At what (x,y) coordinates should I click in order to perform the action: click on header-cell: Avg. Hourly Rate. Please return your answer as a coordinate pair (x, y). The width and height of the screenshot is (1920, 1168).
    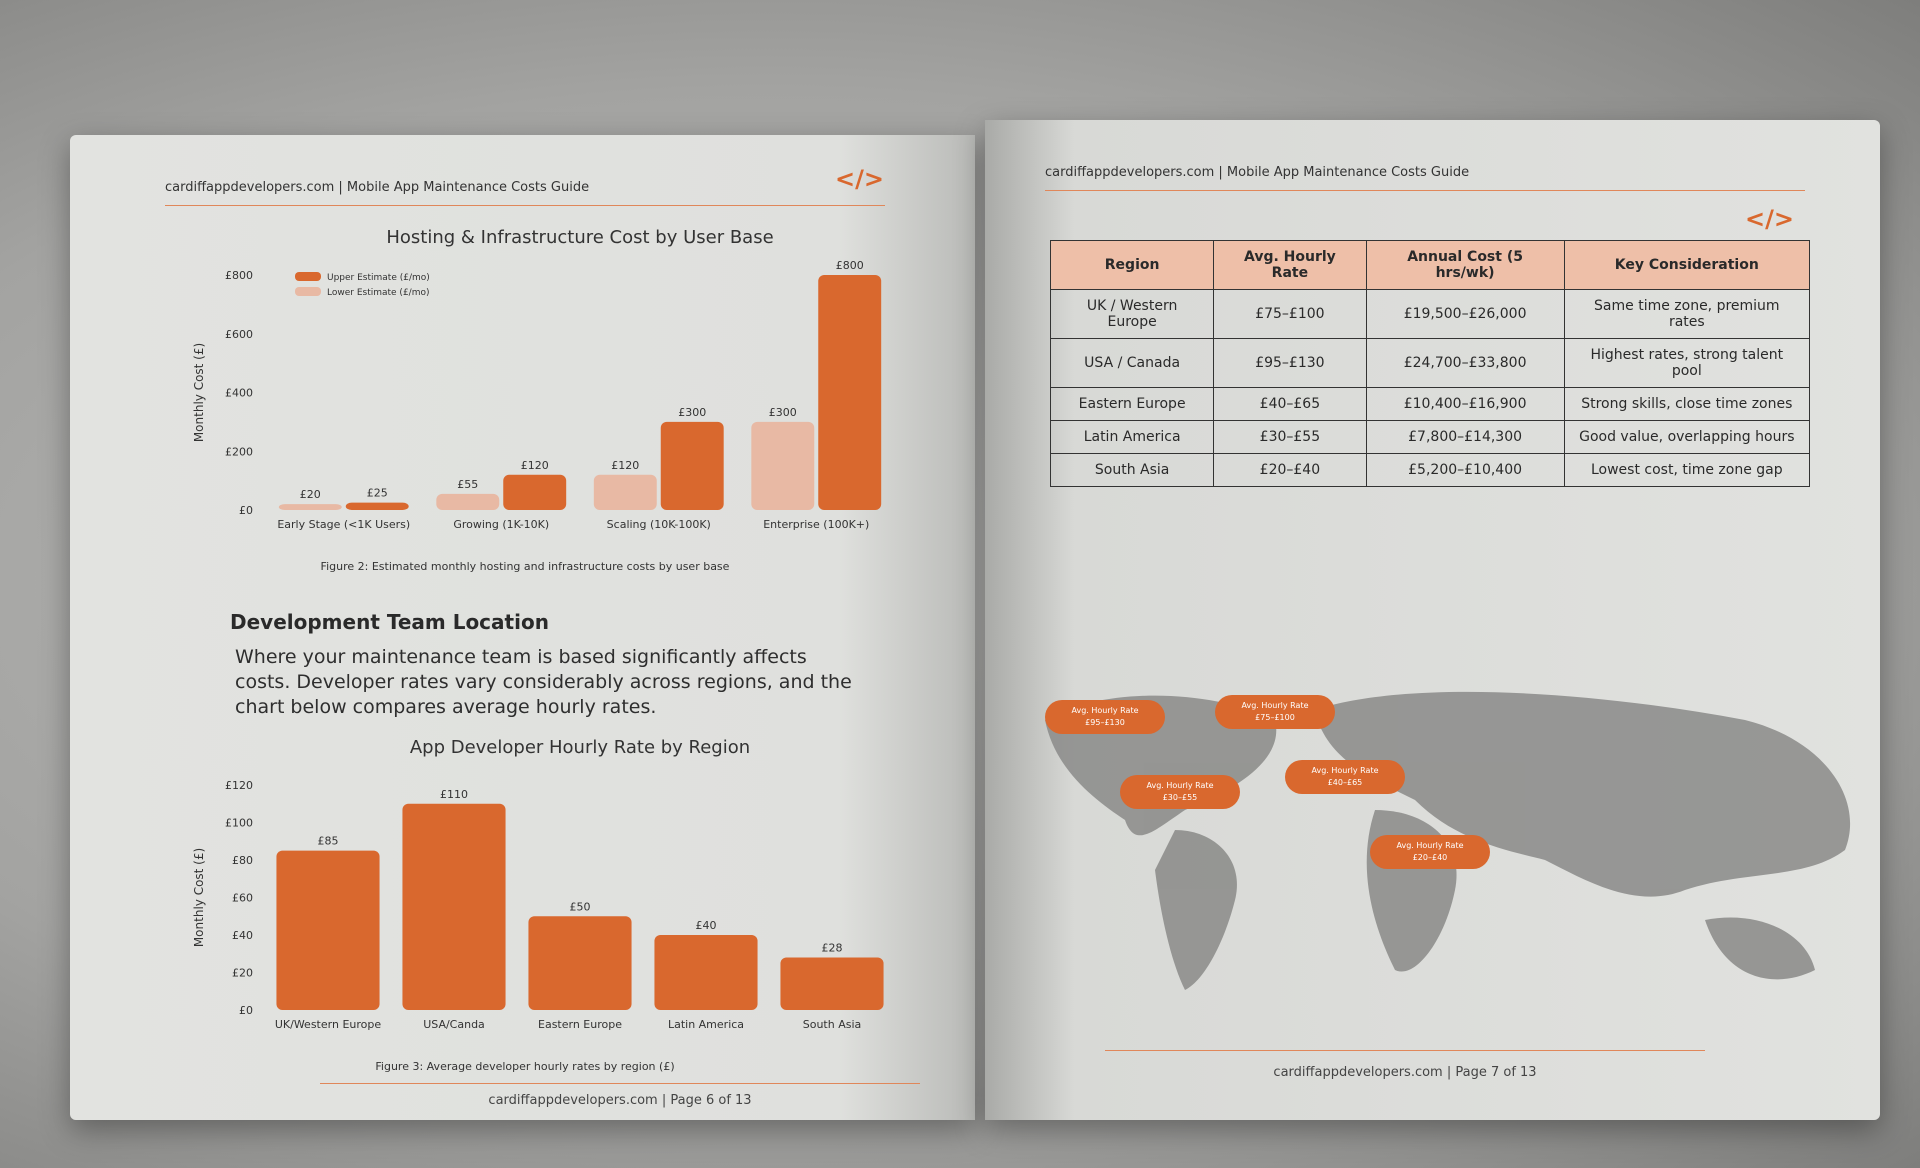
    Looking at the image, I should click on (1290, 265).